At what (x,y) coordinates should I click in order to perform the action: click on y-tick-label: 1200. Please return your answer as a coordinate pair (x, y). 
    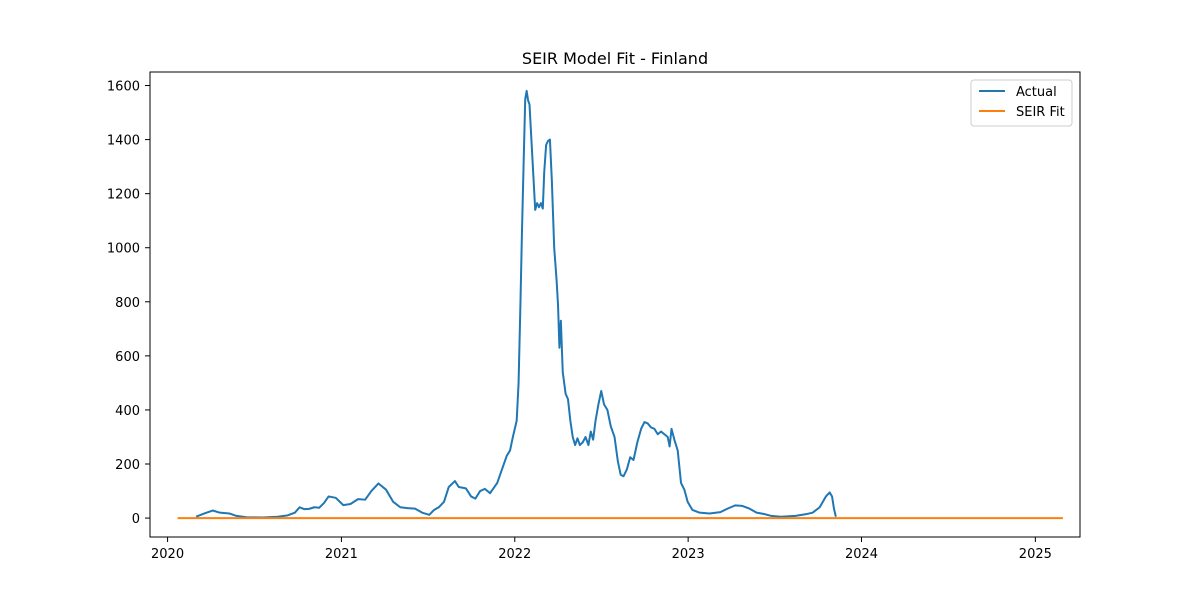
    Looking at the image, I should click on (123, 195).